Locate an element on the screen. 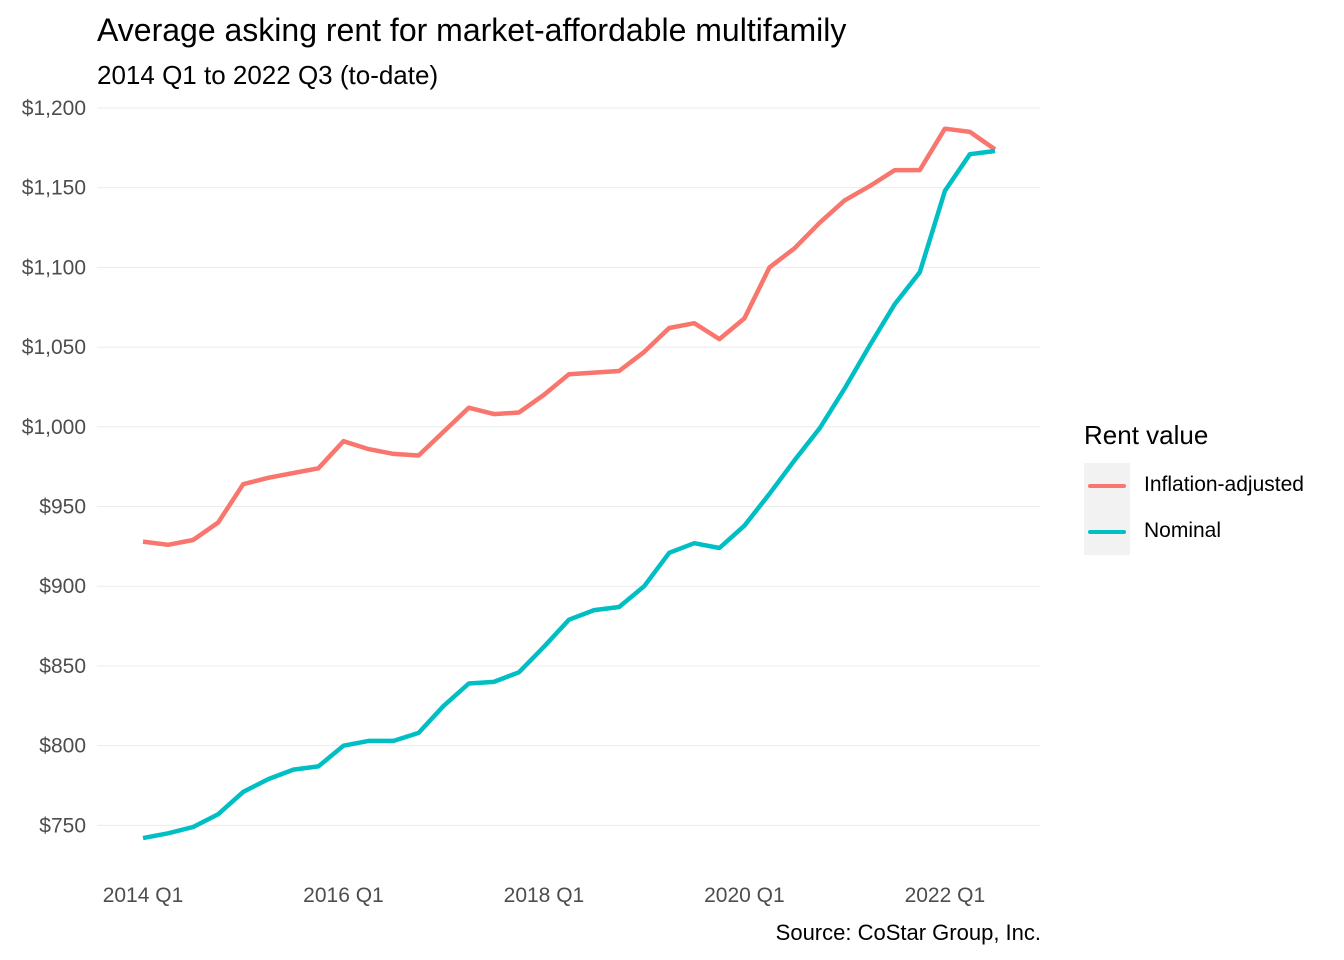  chart-caption: Source: CoStar Group, Inc. is located at coordinates (908, 932).